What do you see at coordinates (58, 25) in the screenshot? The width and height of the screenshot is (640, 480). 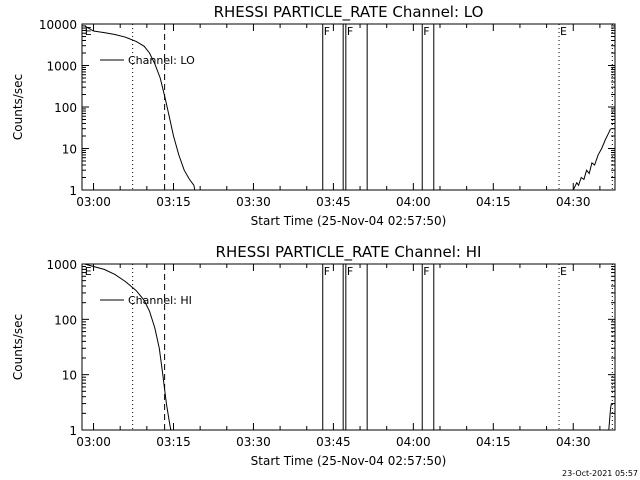 I see `y-tick-label: 10000` at bounding box center [58, 25].